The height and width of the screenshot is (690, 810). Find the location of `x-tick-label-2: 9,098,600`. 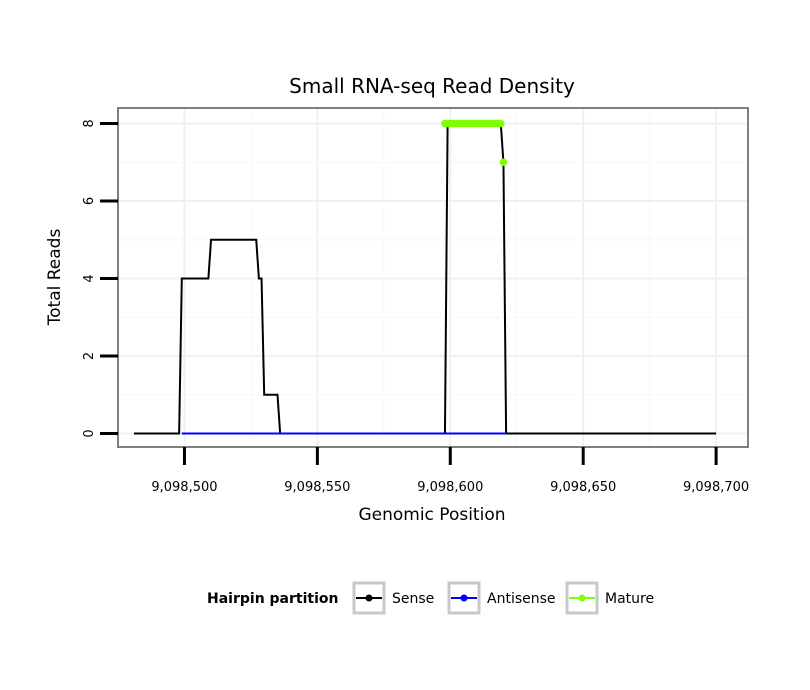

x-tick-label-2: 9,098,600 is located at coordinates (450, 487).